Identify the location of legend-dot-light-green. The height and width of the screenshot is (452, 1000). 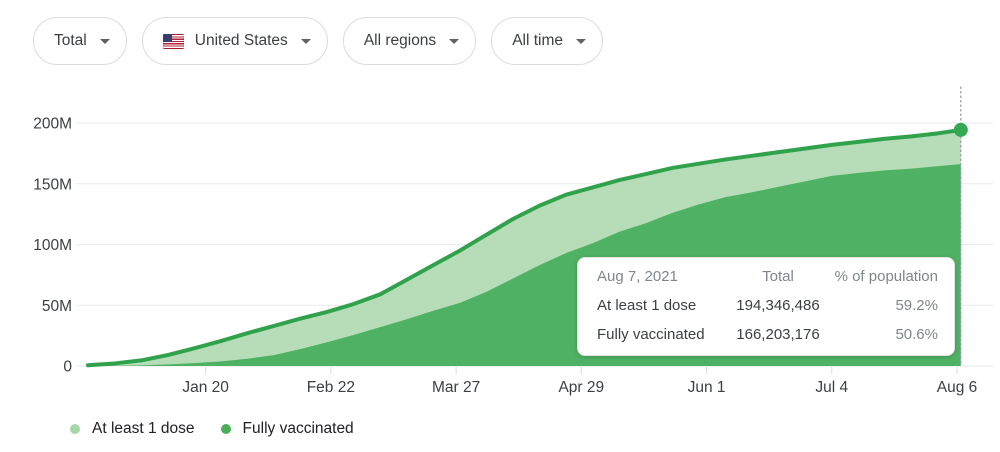
(75, 429).